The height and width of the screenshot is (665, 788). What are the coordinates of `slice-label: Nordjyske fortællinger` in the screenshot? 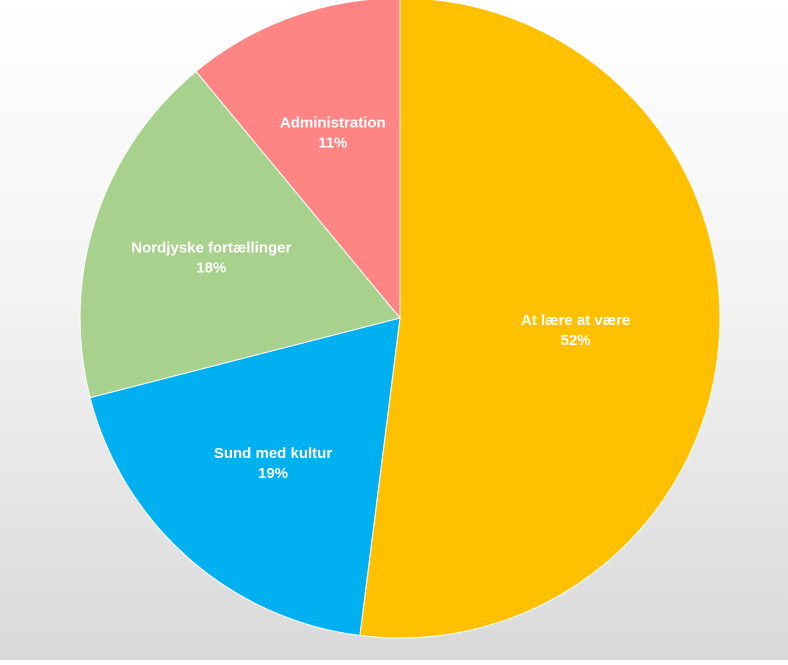 It's located at (211, 248).